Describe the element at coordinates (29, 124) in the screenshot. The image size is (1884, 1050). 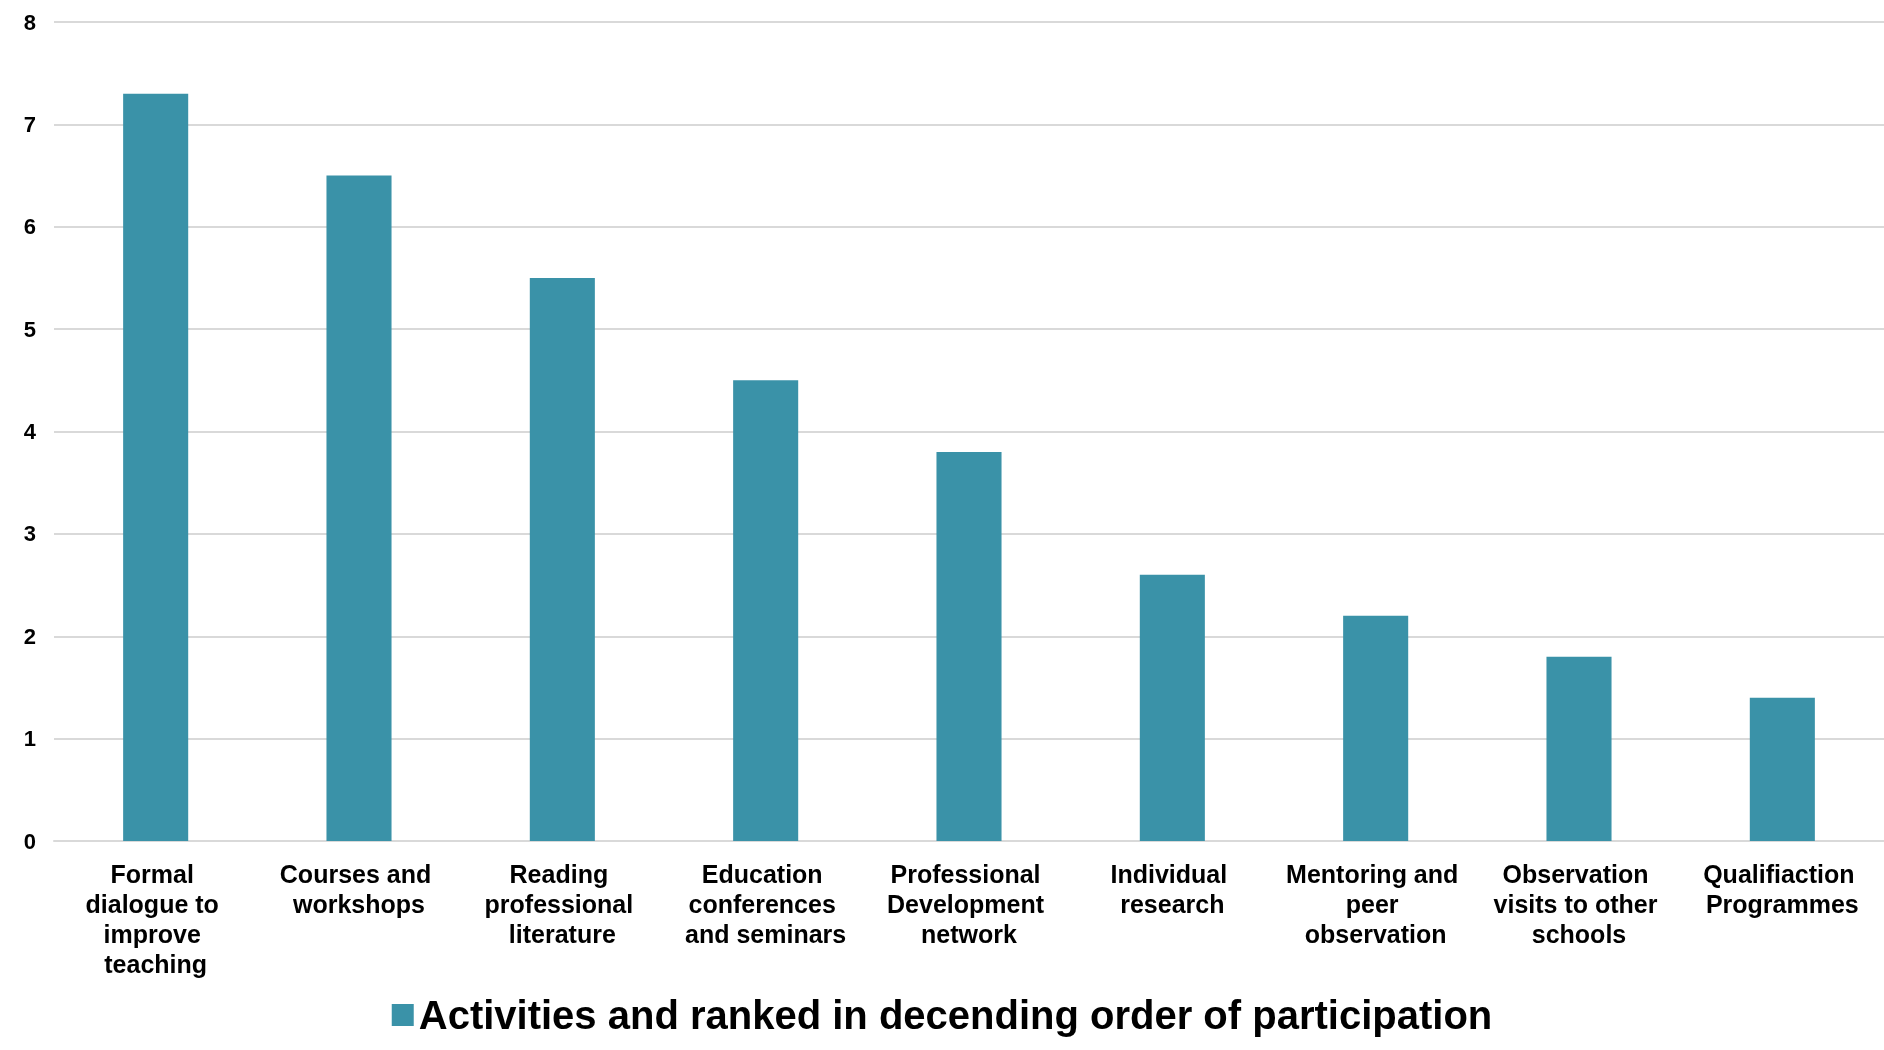
I see `y-tick-label: 7` at that location.